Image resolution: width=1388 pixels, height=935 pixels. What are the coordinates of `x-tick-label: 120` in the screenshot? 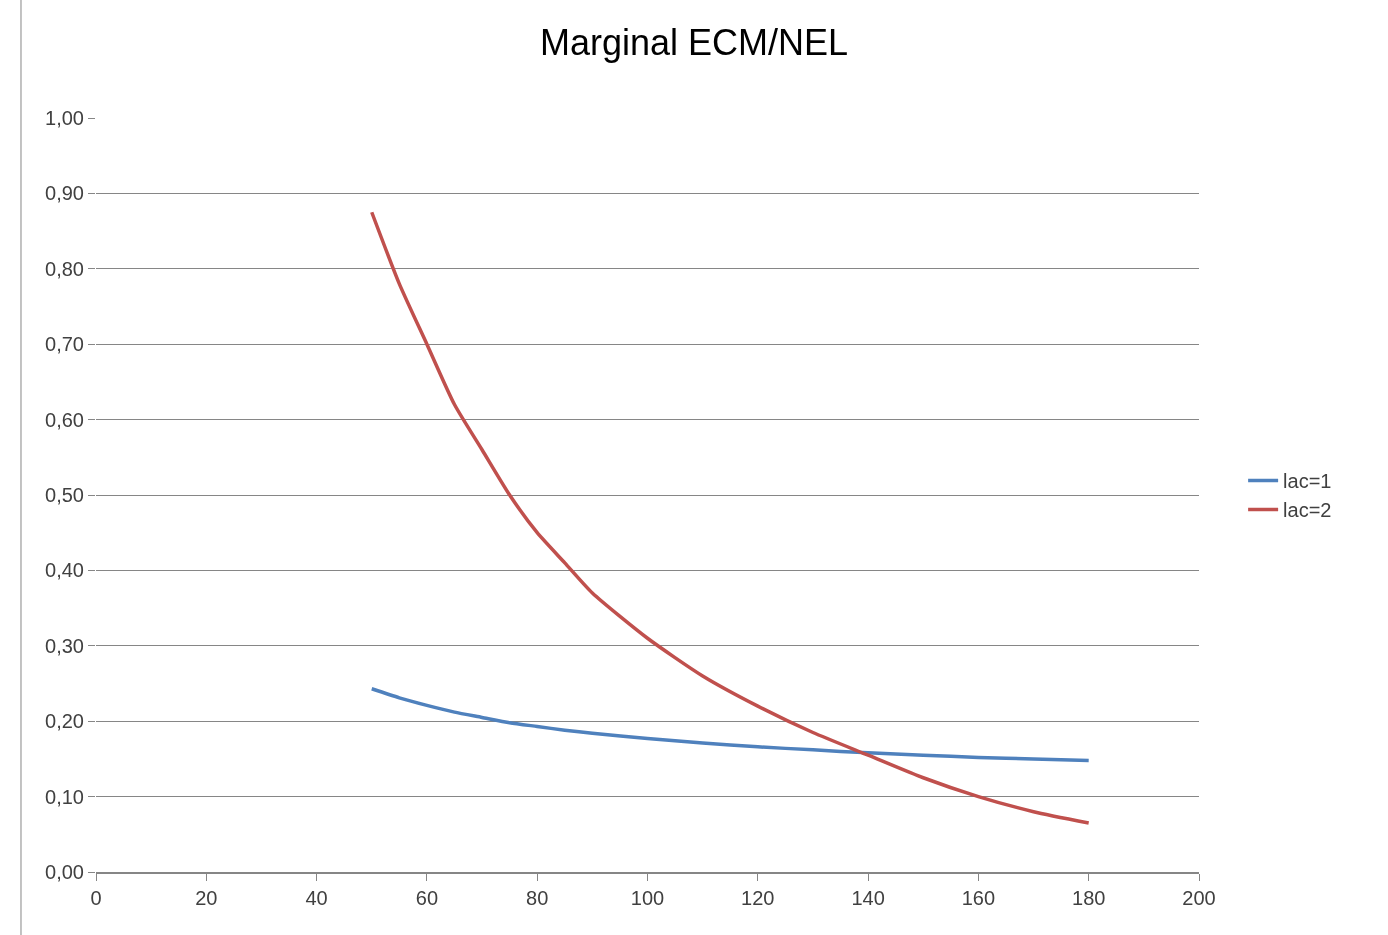 It's located at (758, 897).